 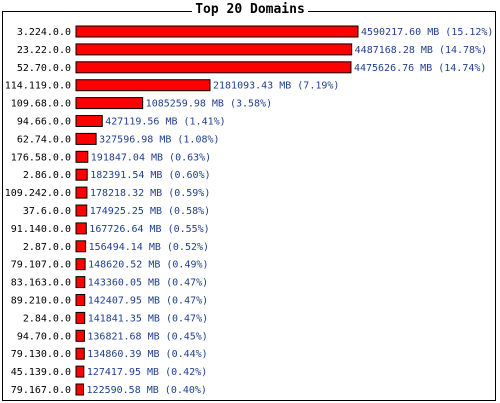 What do you see at coordinates (427, 32) in the screenshot?
I see `value-label: 4590217.60 MB (15.12%)` at bounding box center [427, 32].